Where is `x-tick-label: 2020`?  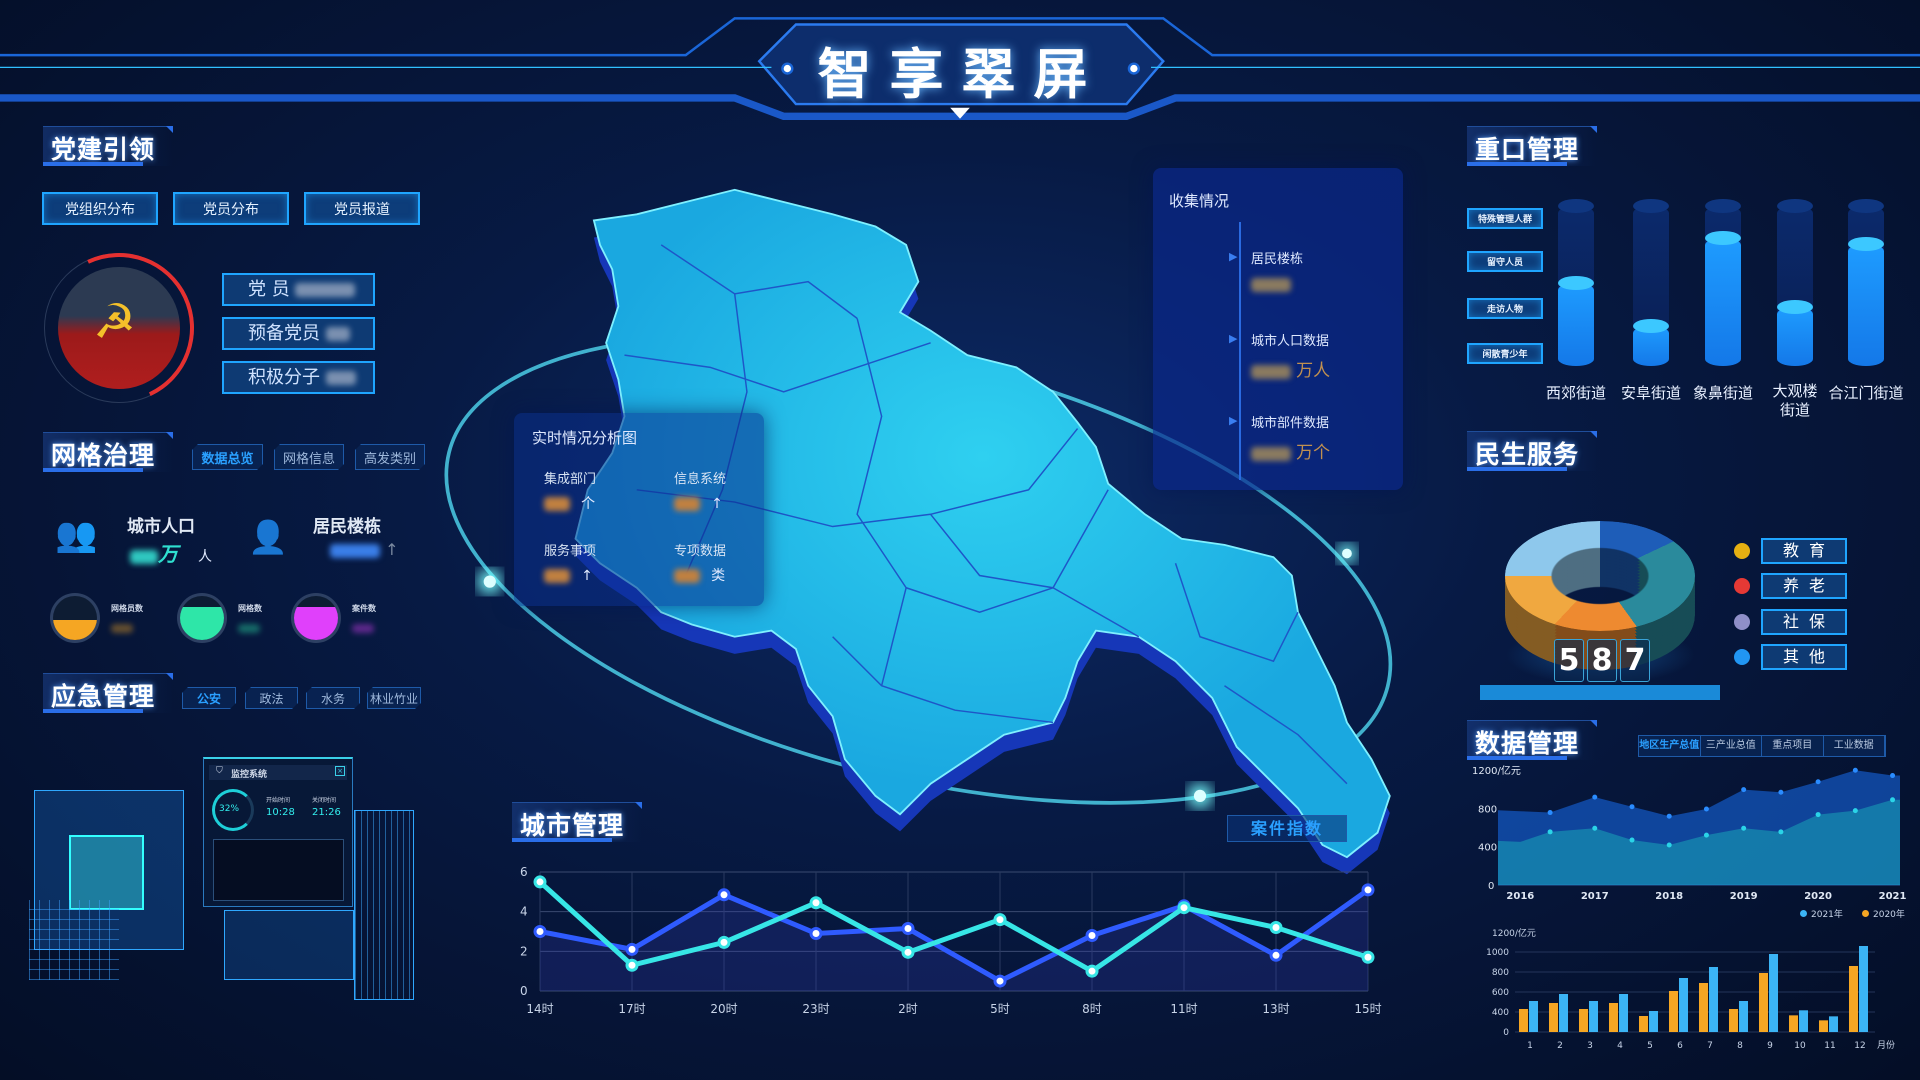 x-tick-label: 2020 is located at coordinates (1818, 896).